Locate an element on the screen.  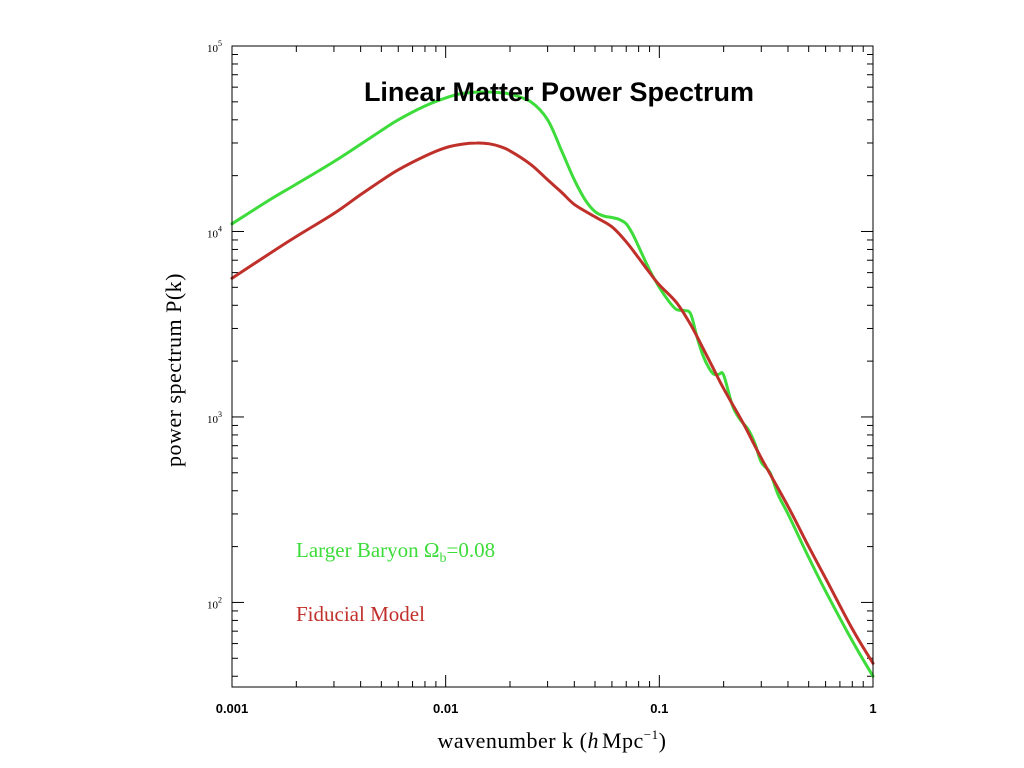
x-axis-label-exponent: −1 is located at coordinates (651, 734).